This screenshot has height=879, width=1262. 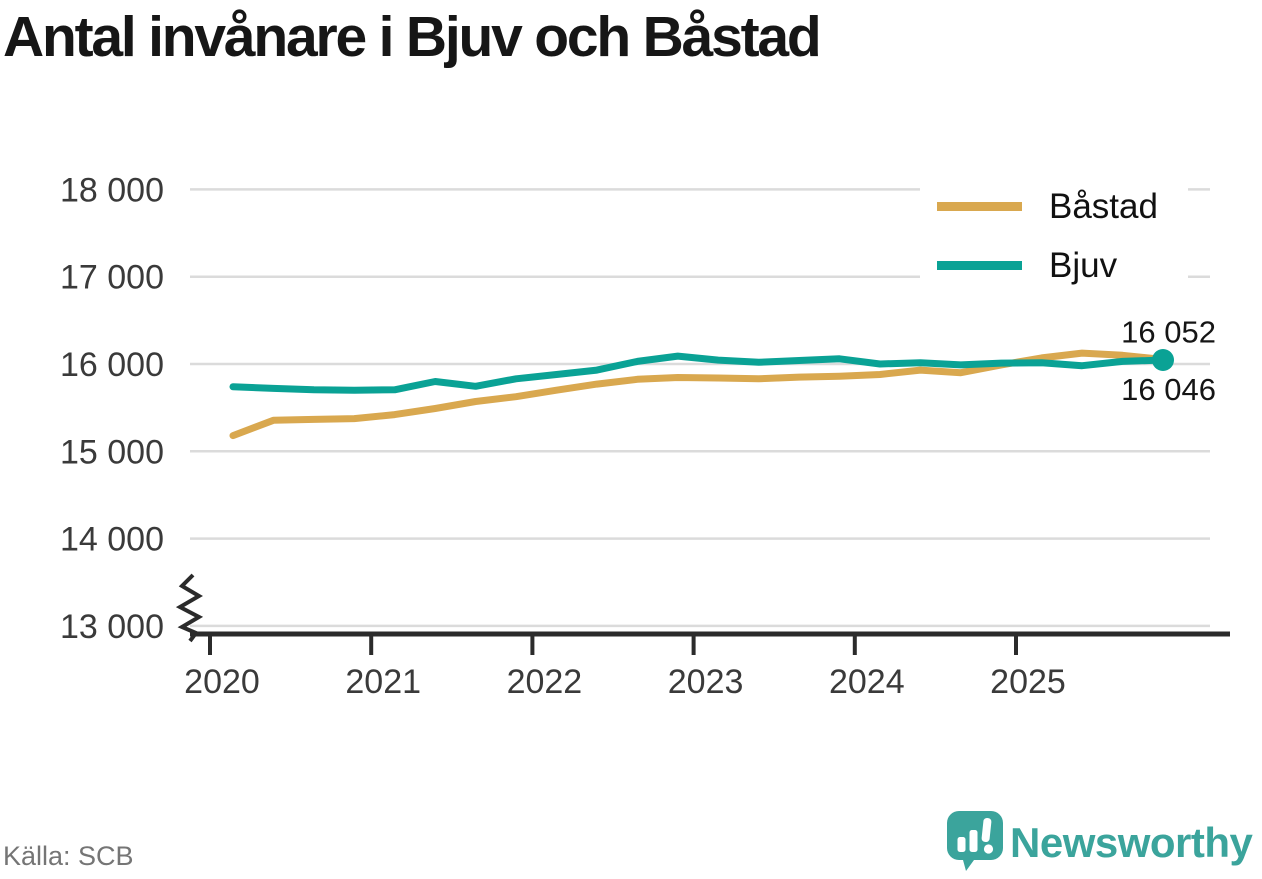 I want to click on legend-swatch-bastad, so click(x=979, y=206).